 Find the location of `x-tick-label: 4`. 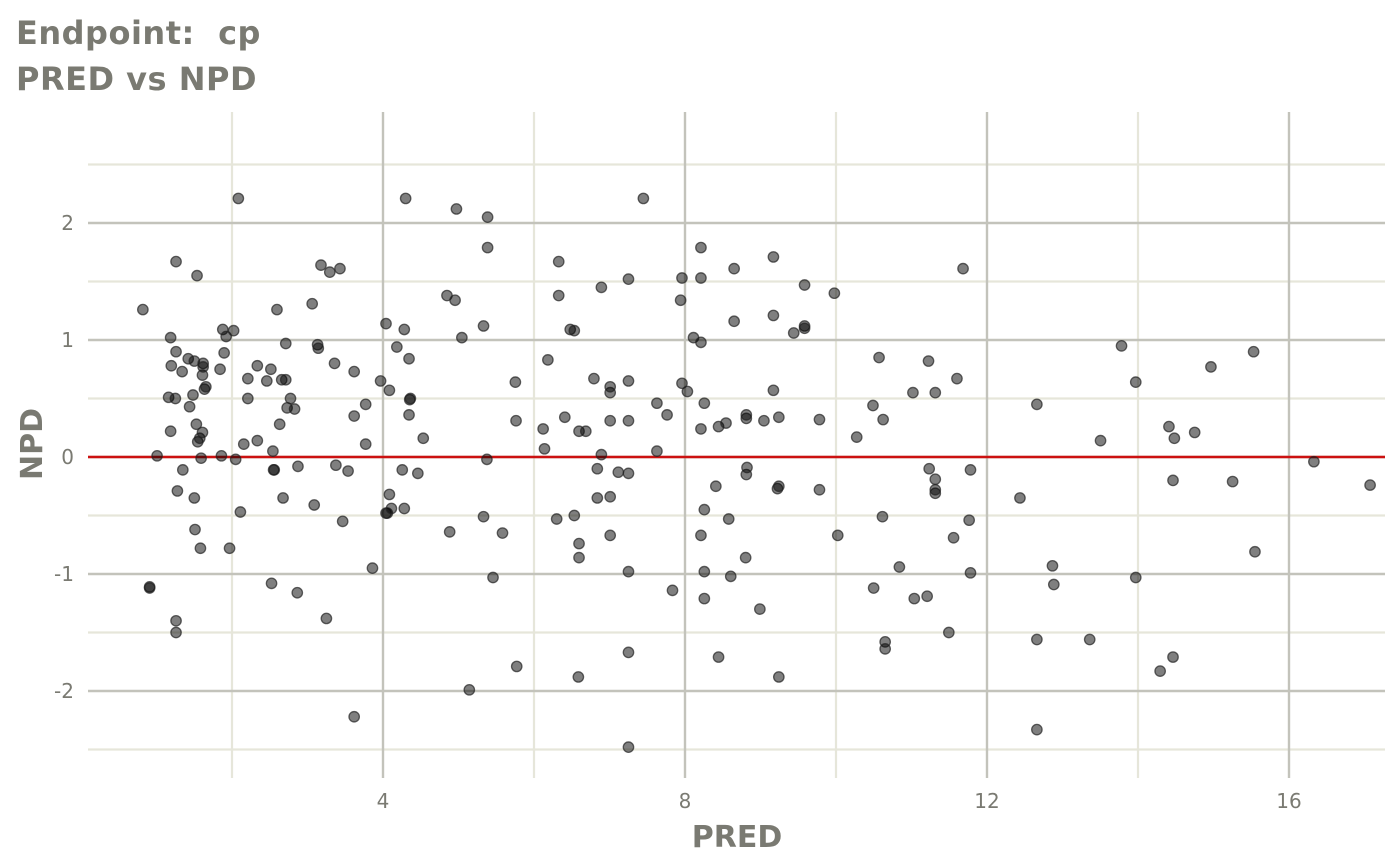

x-tick-label: 4 is located at coordinates (383, 801).